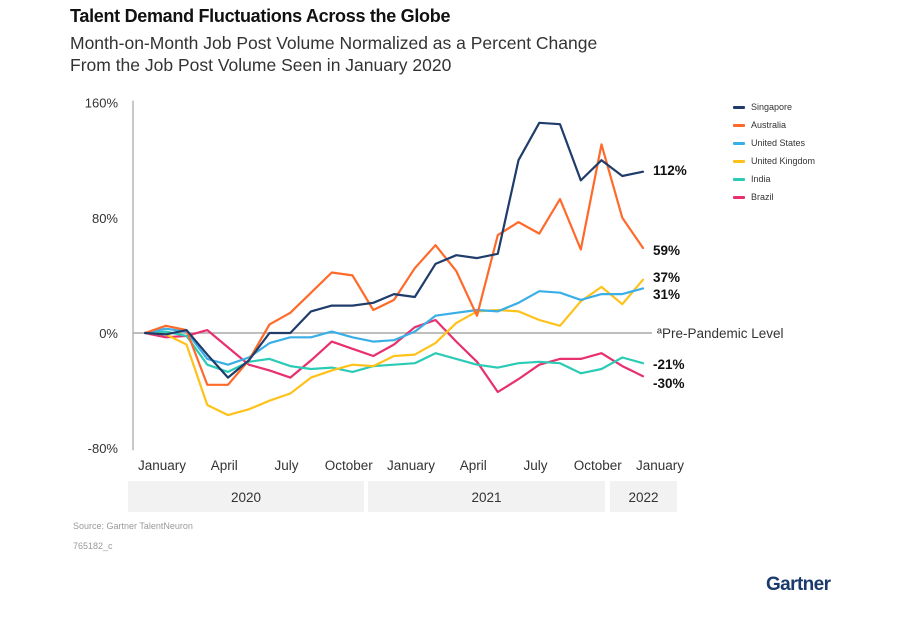 Image resolution: width=917 pixels, height=618 pixels. What do you see at coordinates (762, 197) in the screenshot?
I see `legend-label: Brazil` at bounding box center [762, 197].